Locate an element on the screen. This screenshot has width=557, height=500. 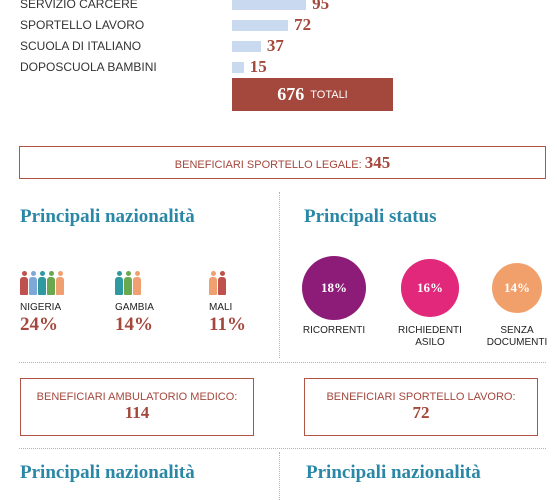
legal-value: 345 is located at coordinates (377, 162).